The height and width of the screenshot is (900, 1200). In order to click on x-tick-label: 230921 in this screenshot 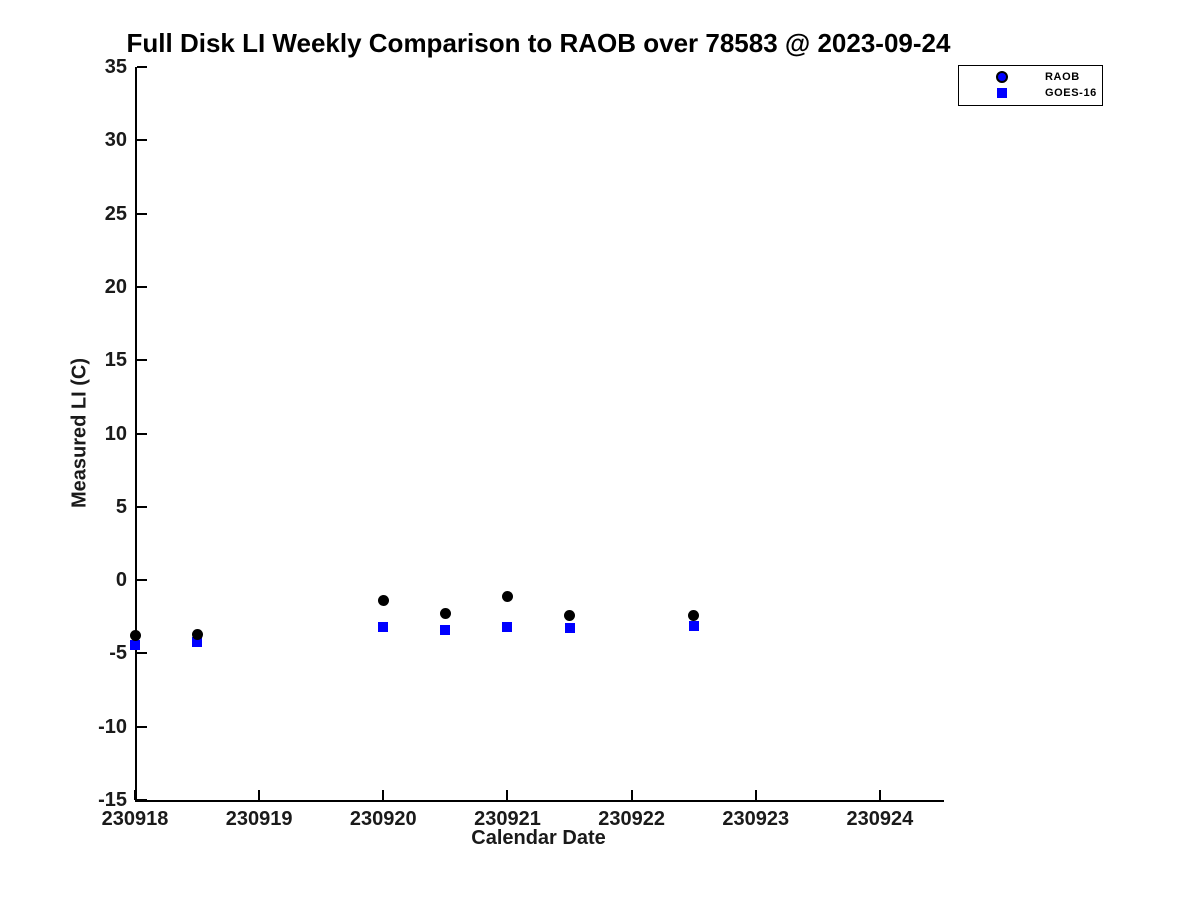, I will do `click(507, 819)`.